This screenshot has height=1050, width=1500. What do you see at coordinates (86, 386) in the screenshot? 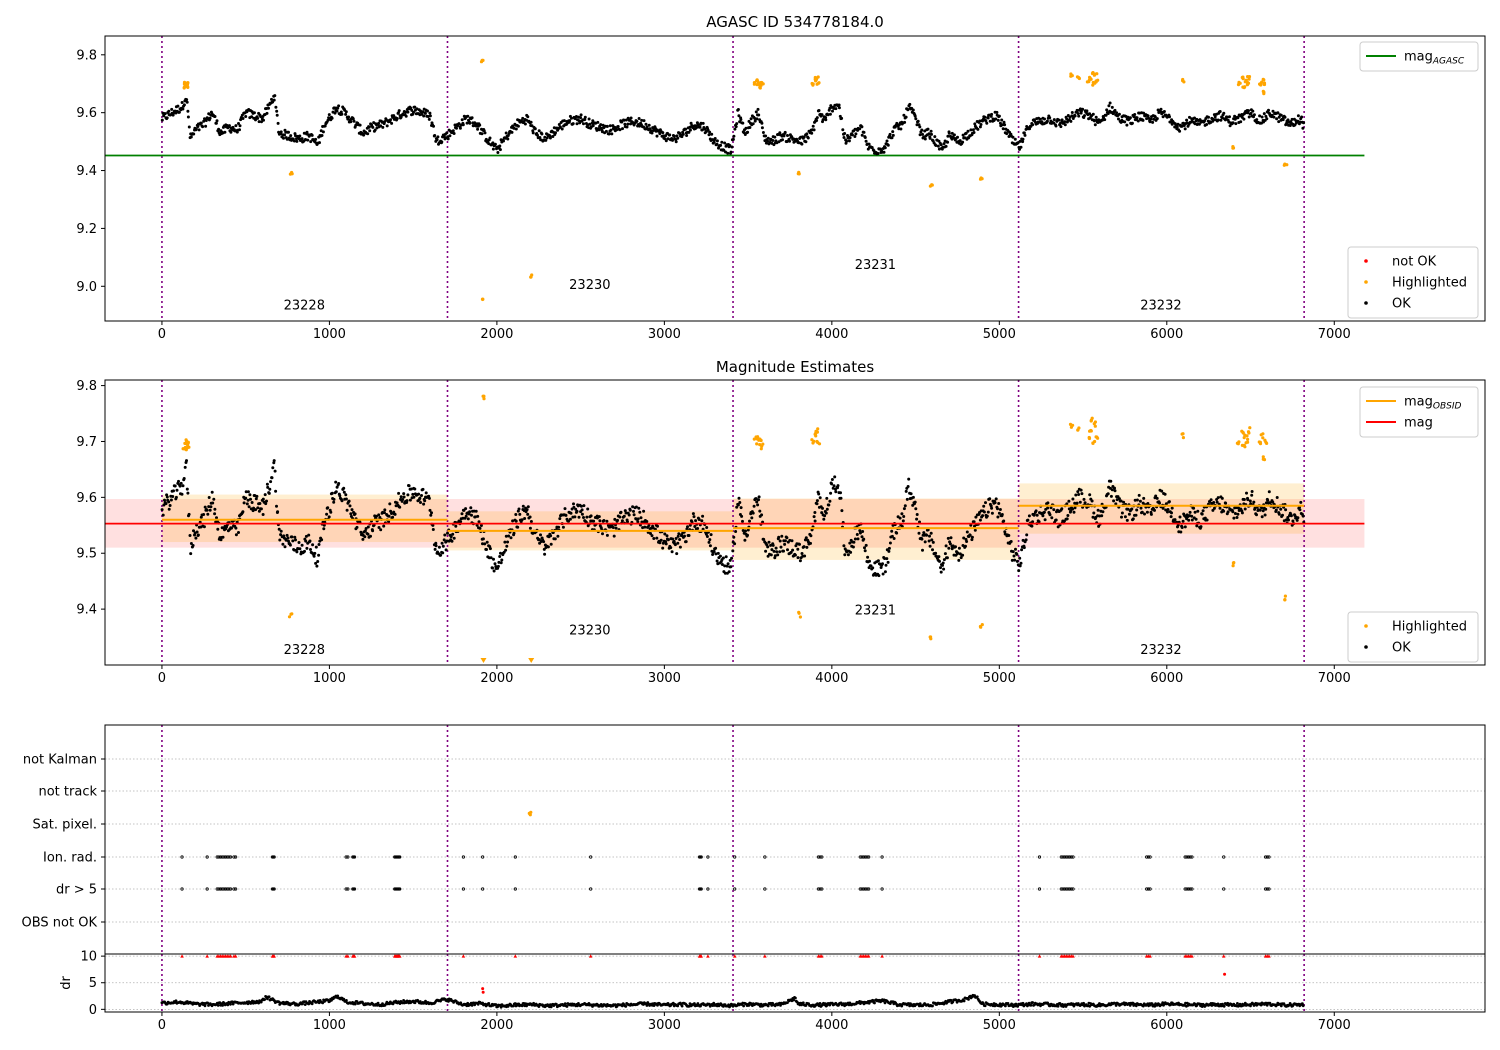
I see `y-tick-label: 9.8` at bounding box center [86, 386].